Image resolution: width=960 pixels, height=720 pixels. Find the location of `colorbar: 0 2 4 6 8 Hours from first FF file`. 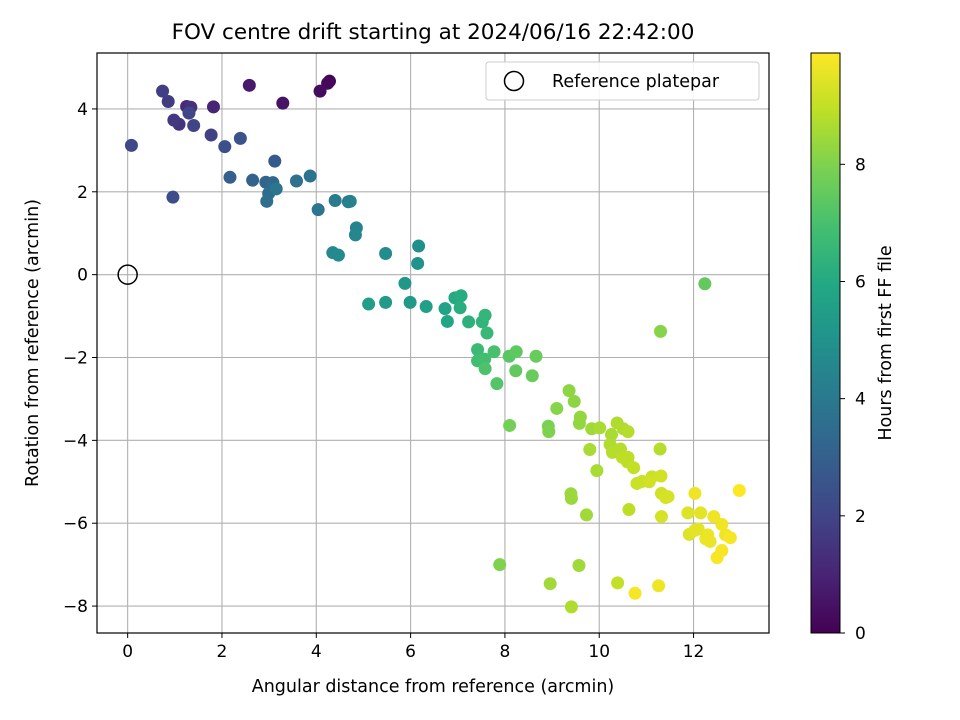

colorbar: 0 2 4 6 8 Hours from first FF file is located at coordinates (853, 348).